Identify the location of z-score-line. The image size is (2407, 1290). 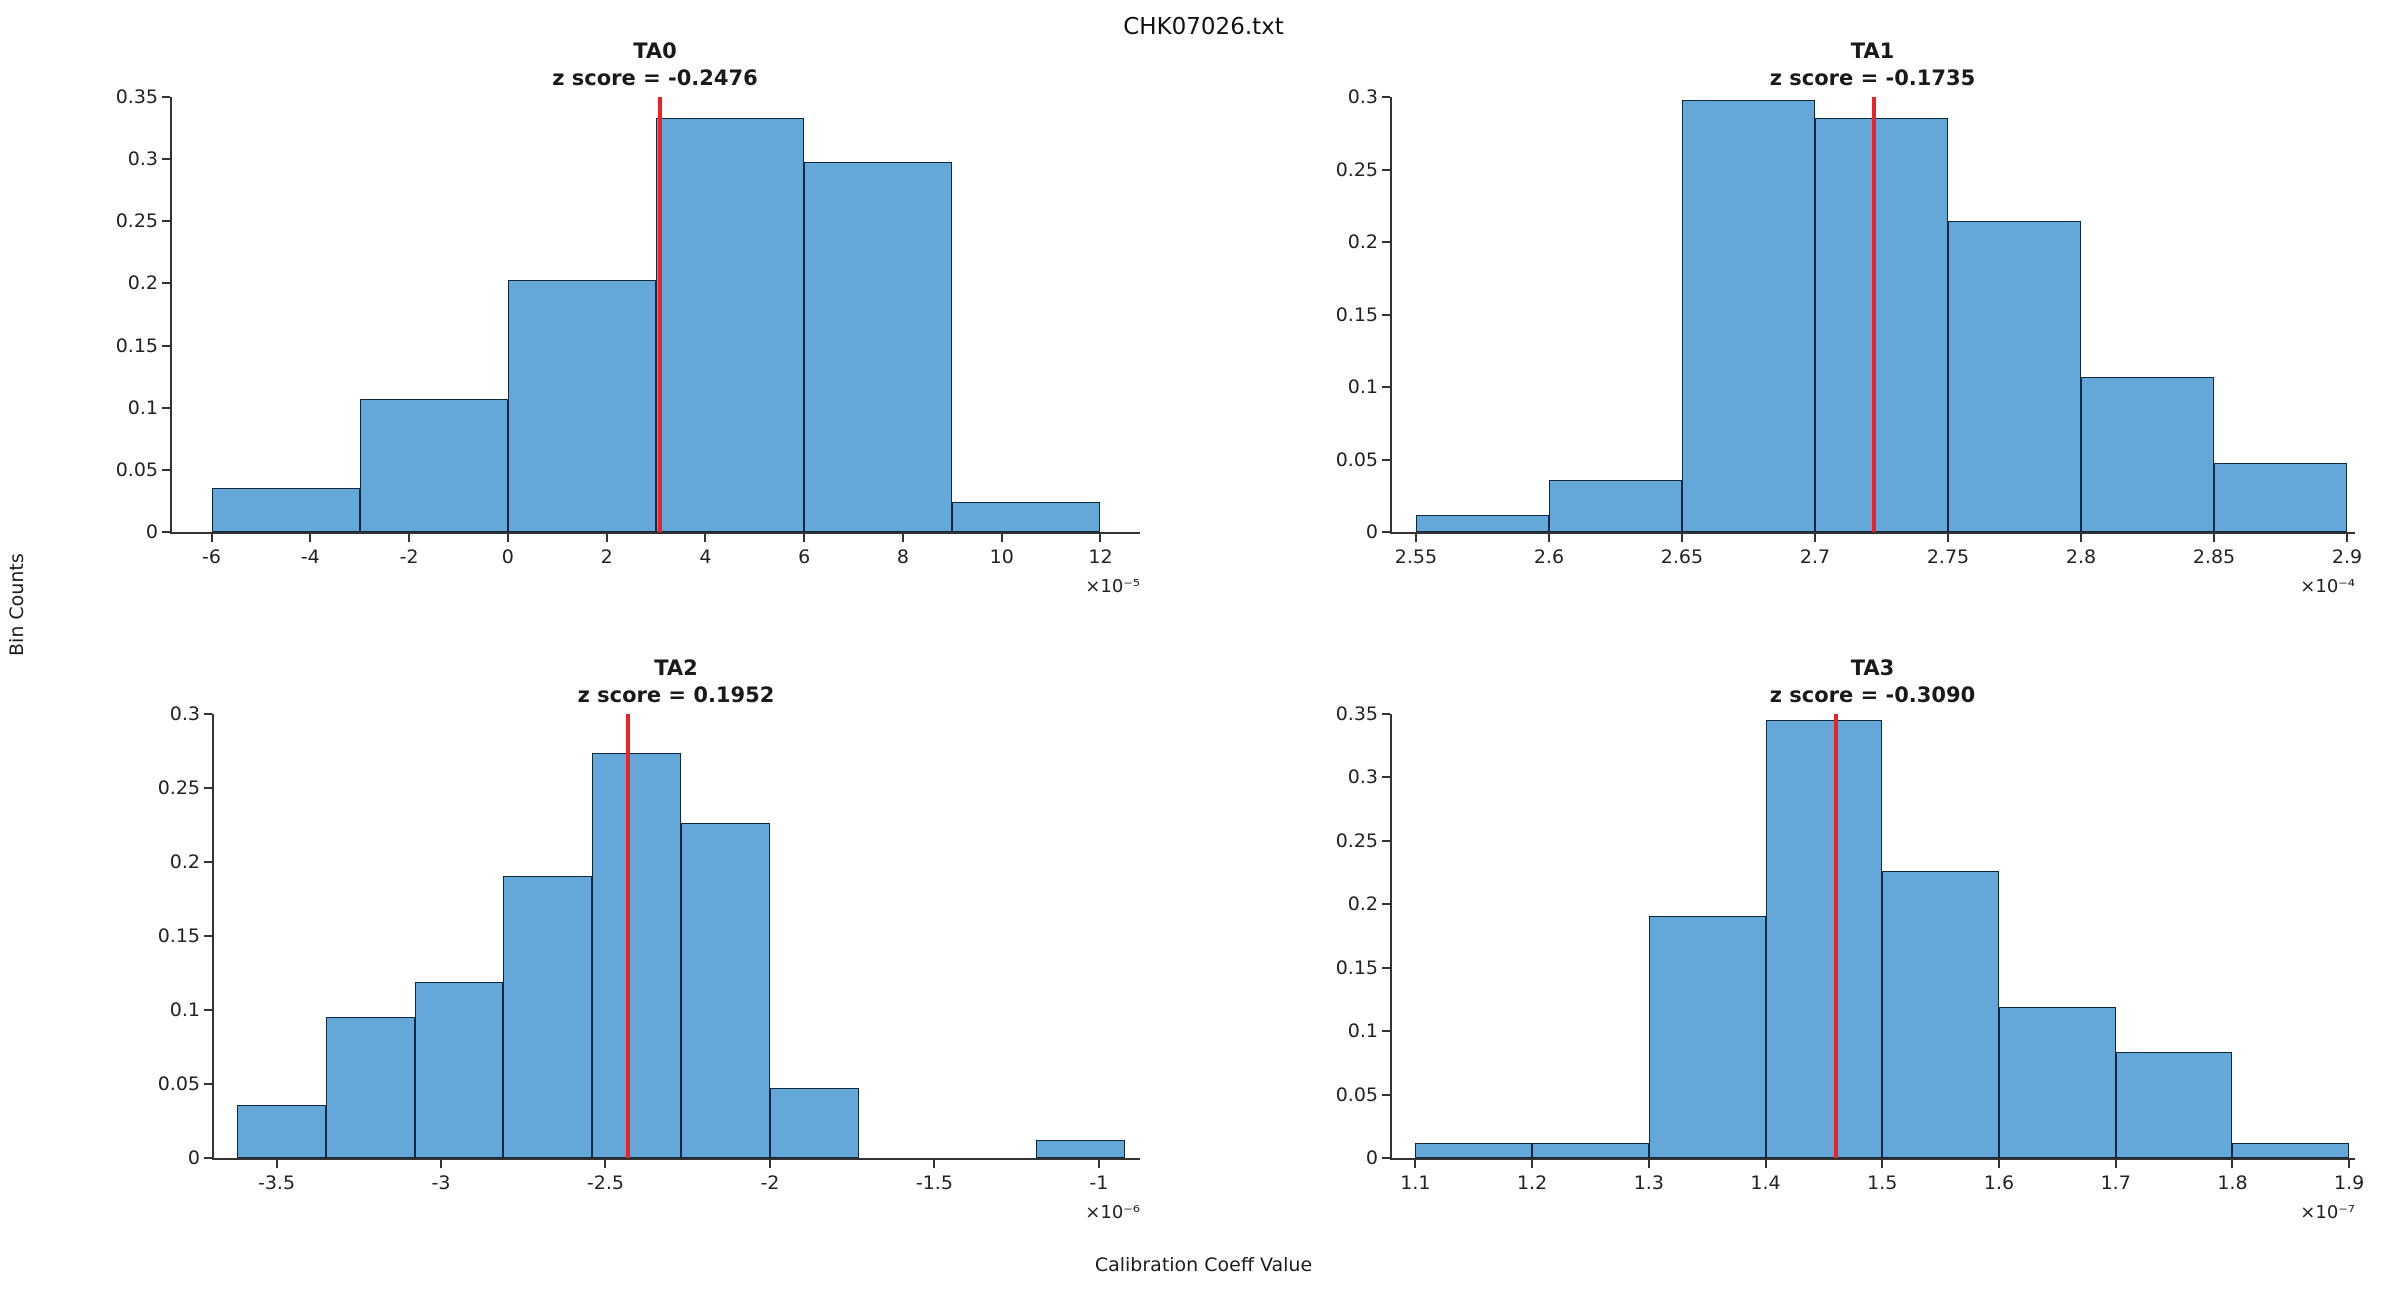
(1836, 936).